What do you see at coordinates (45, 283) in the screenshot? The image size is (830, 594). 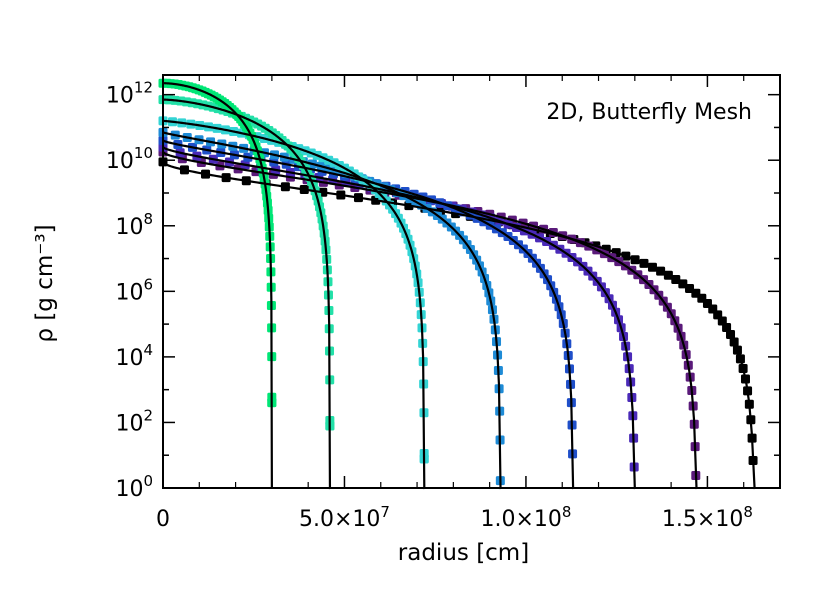 I see `y-axis-title: ρ [g cm⁻³]` at bounding box center [45, 283].